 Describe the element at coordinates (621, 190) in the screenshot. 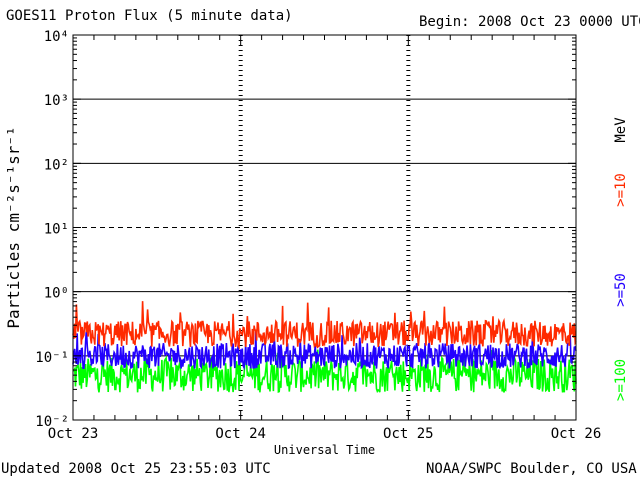

I see `legend-entry: >=10` at that location.